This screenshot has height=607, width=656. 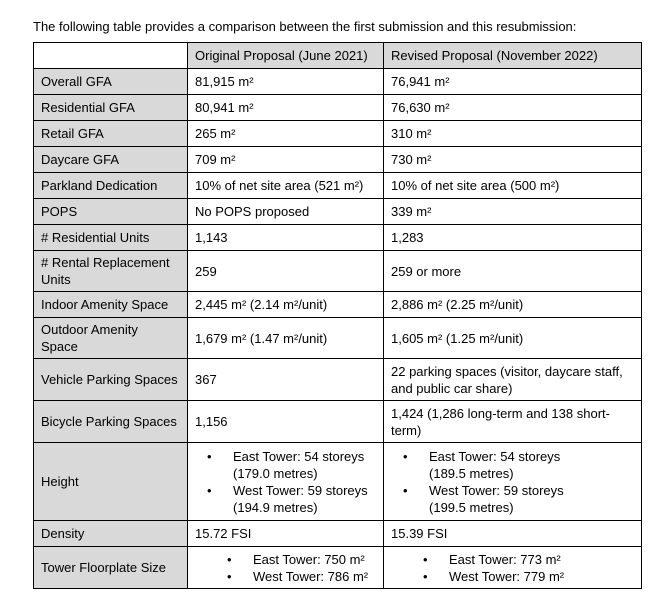 I want to click on row-label: Bicycle Parking Spaces, so click(x=110, y=421).